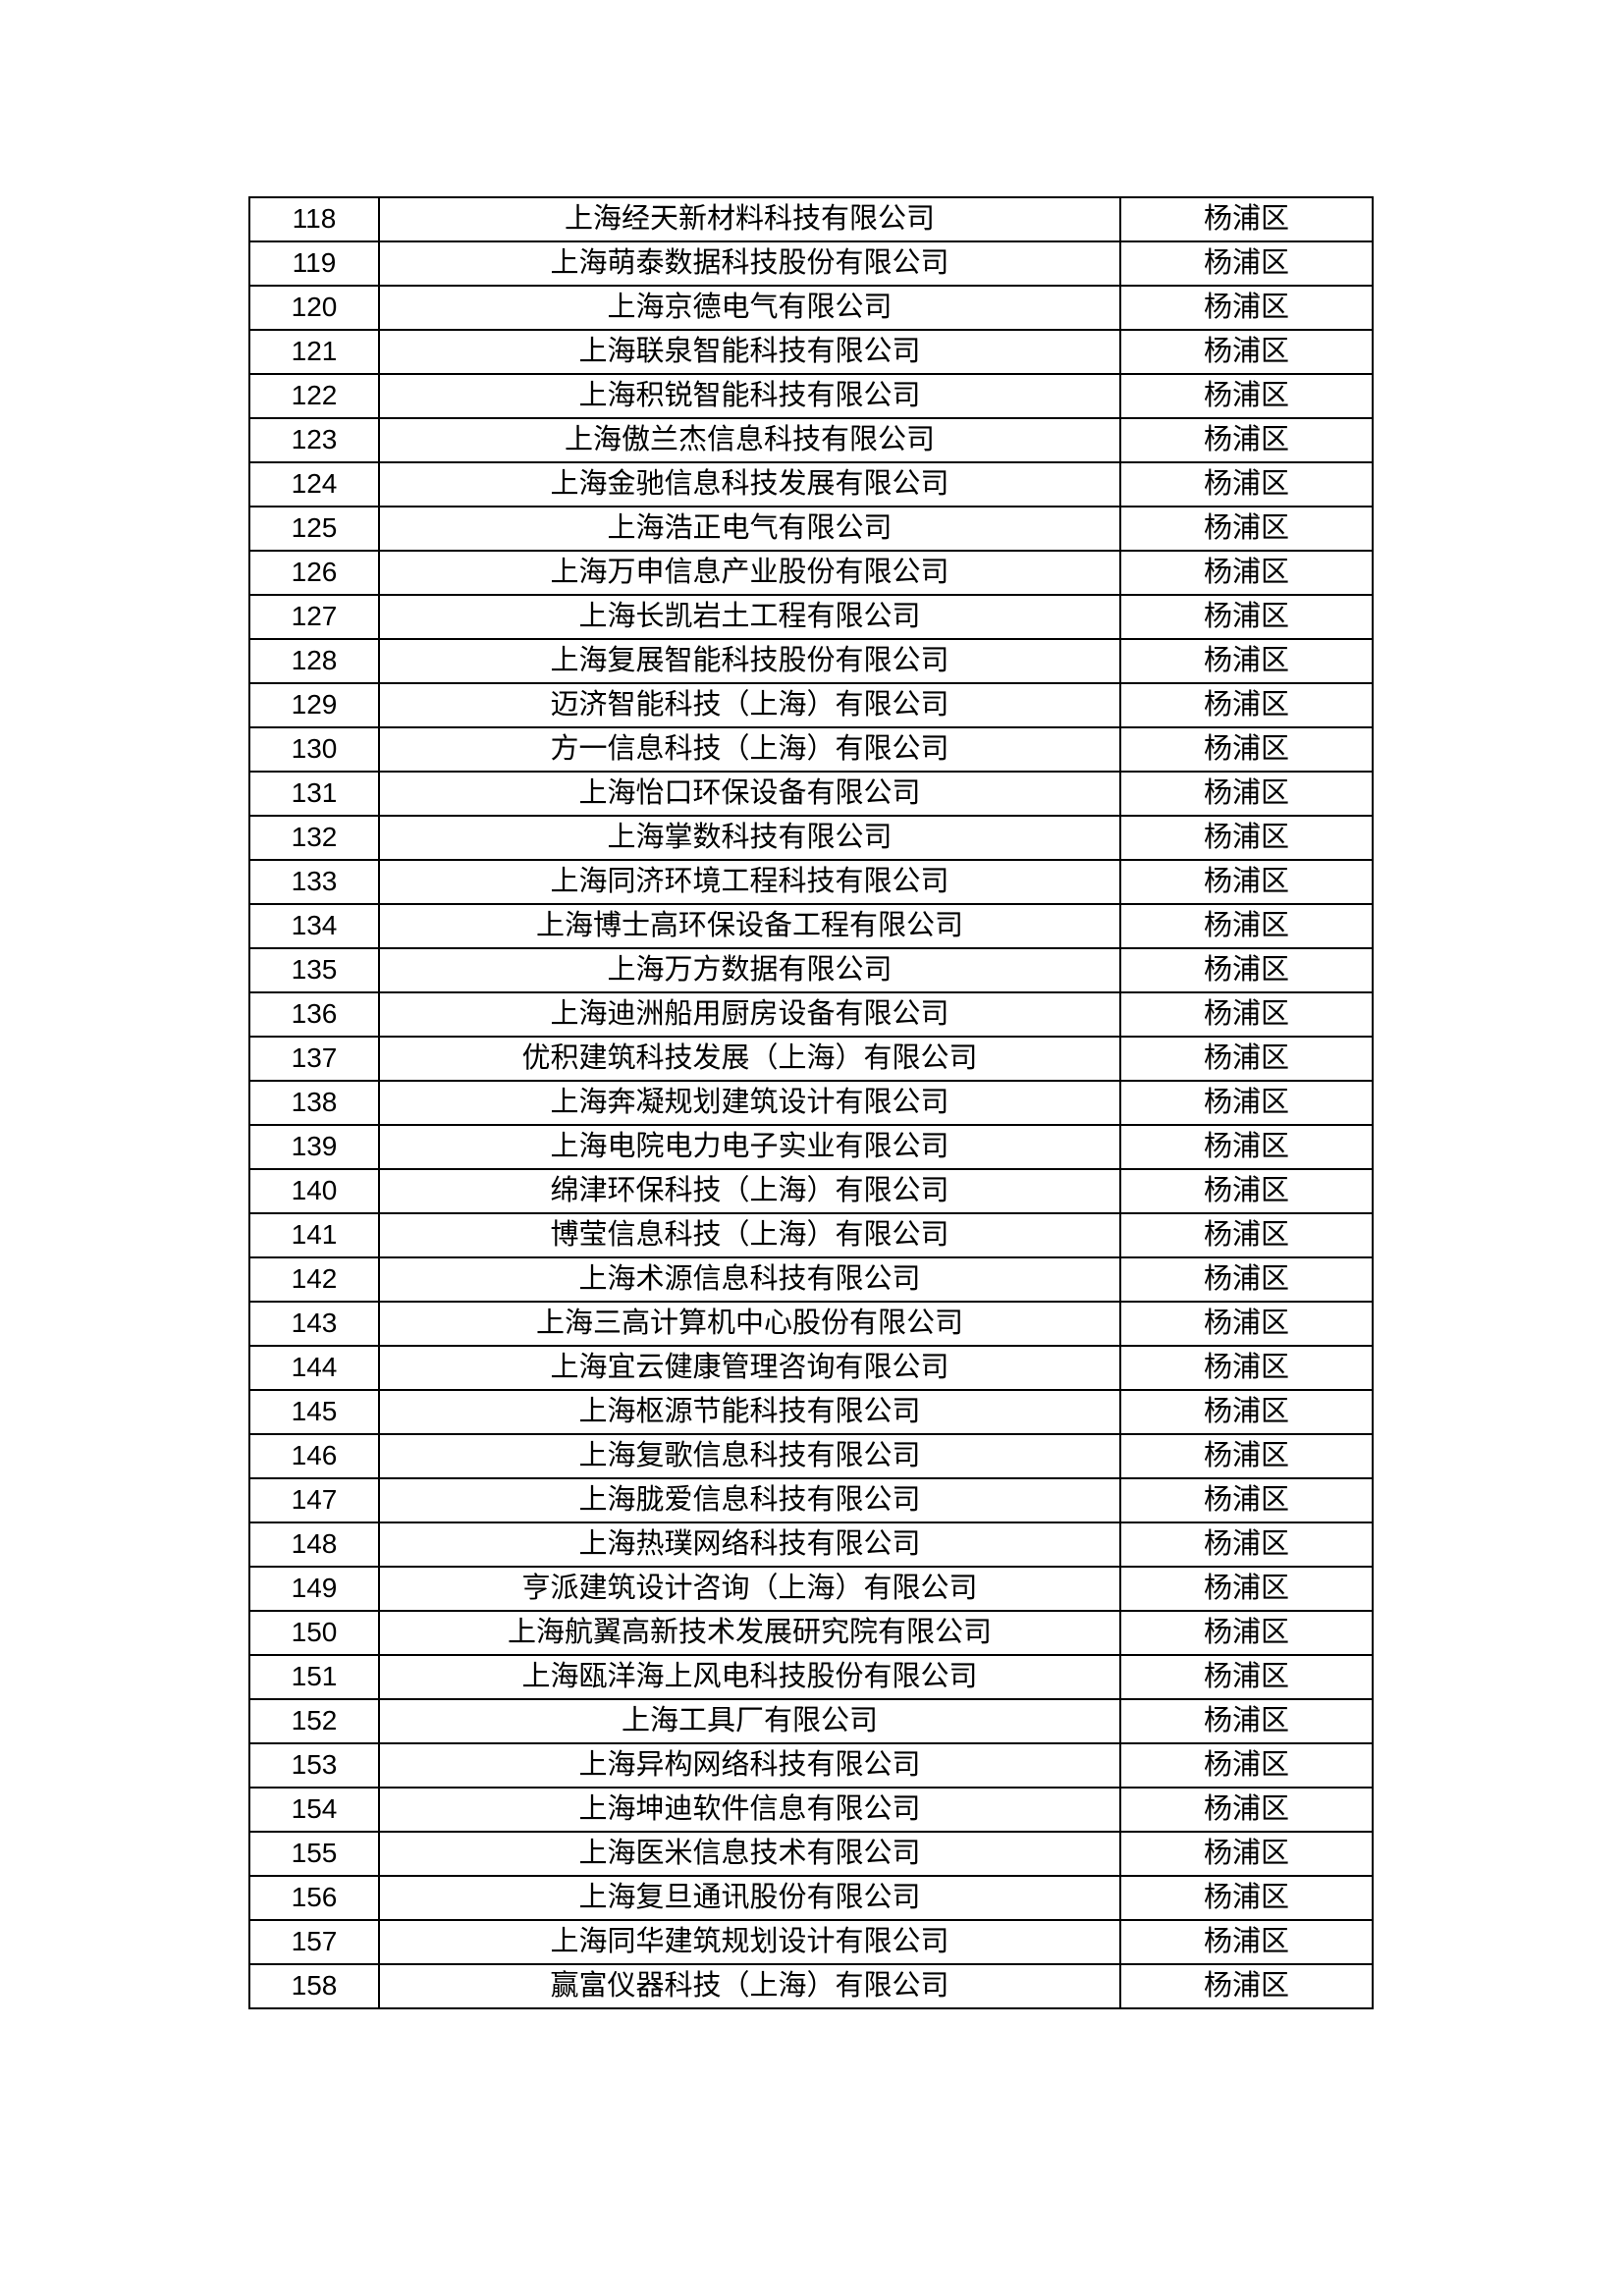 Image resolution: width=1624 pixels, height=2296 pixels. Describe the element at coordinates (314, 882) in the screenshot. I see `row-number-cell: 133` at that location.